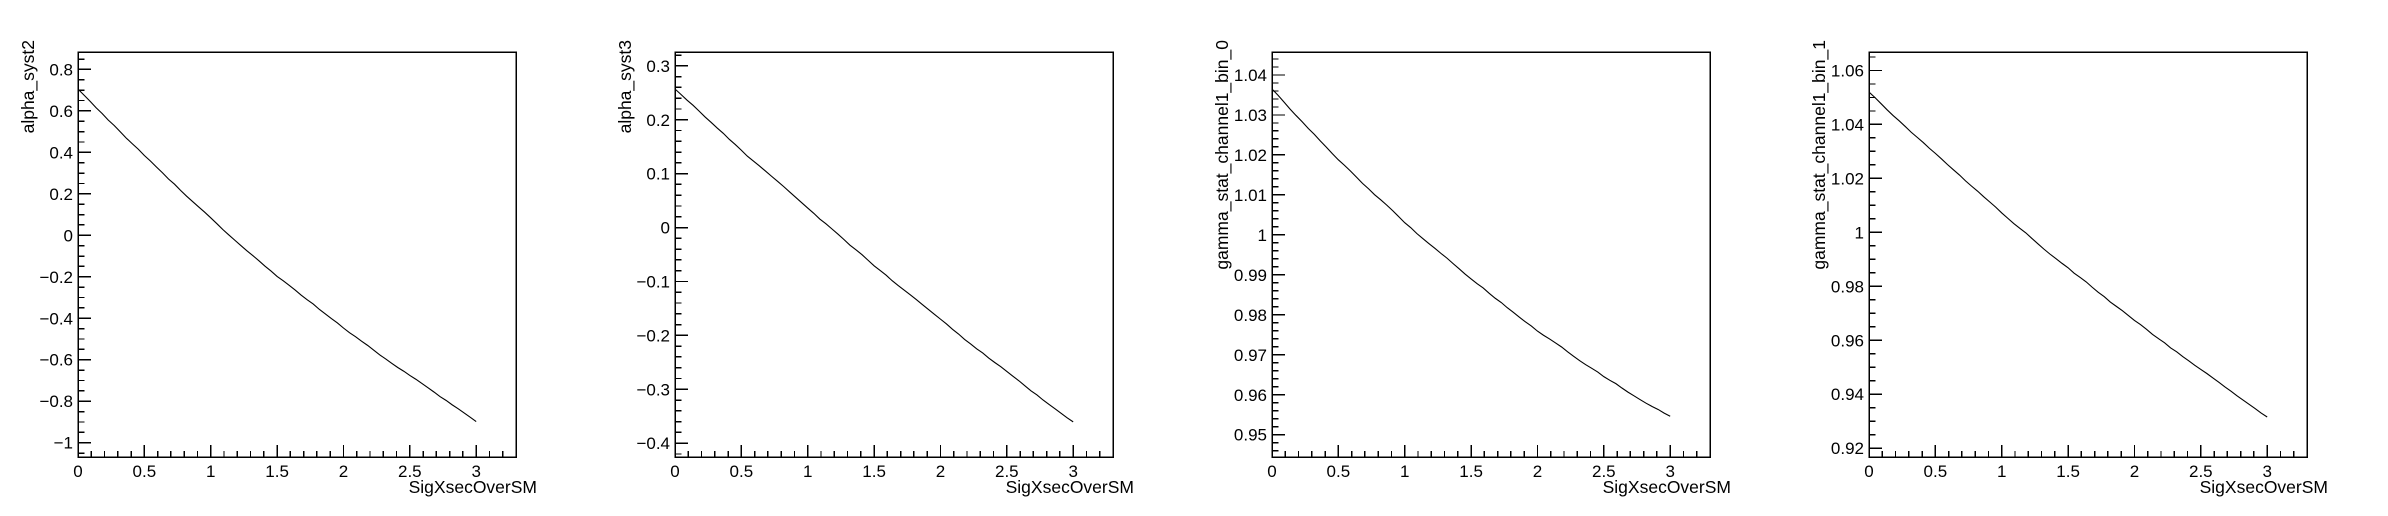 The width and height of the screenshot is (2388, 516). What do you see at coordinates (56, 360) in the screenshot?
I see `y-tick-label: −0.6` at bounding box center [56, 360].